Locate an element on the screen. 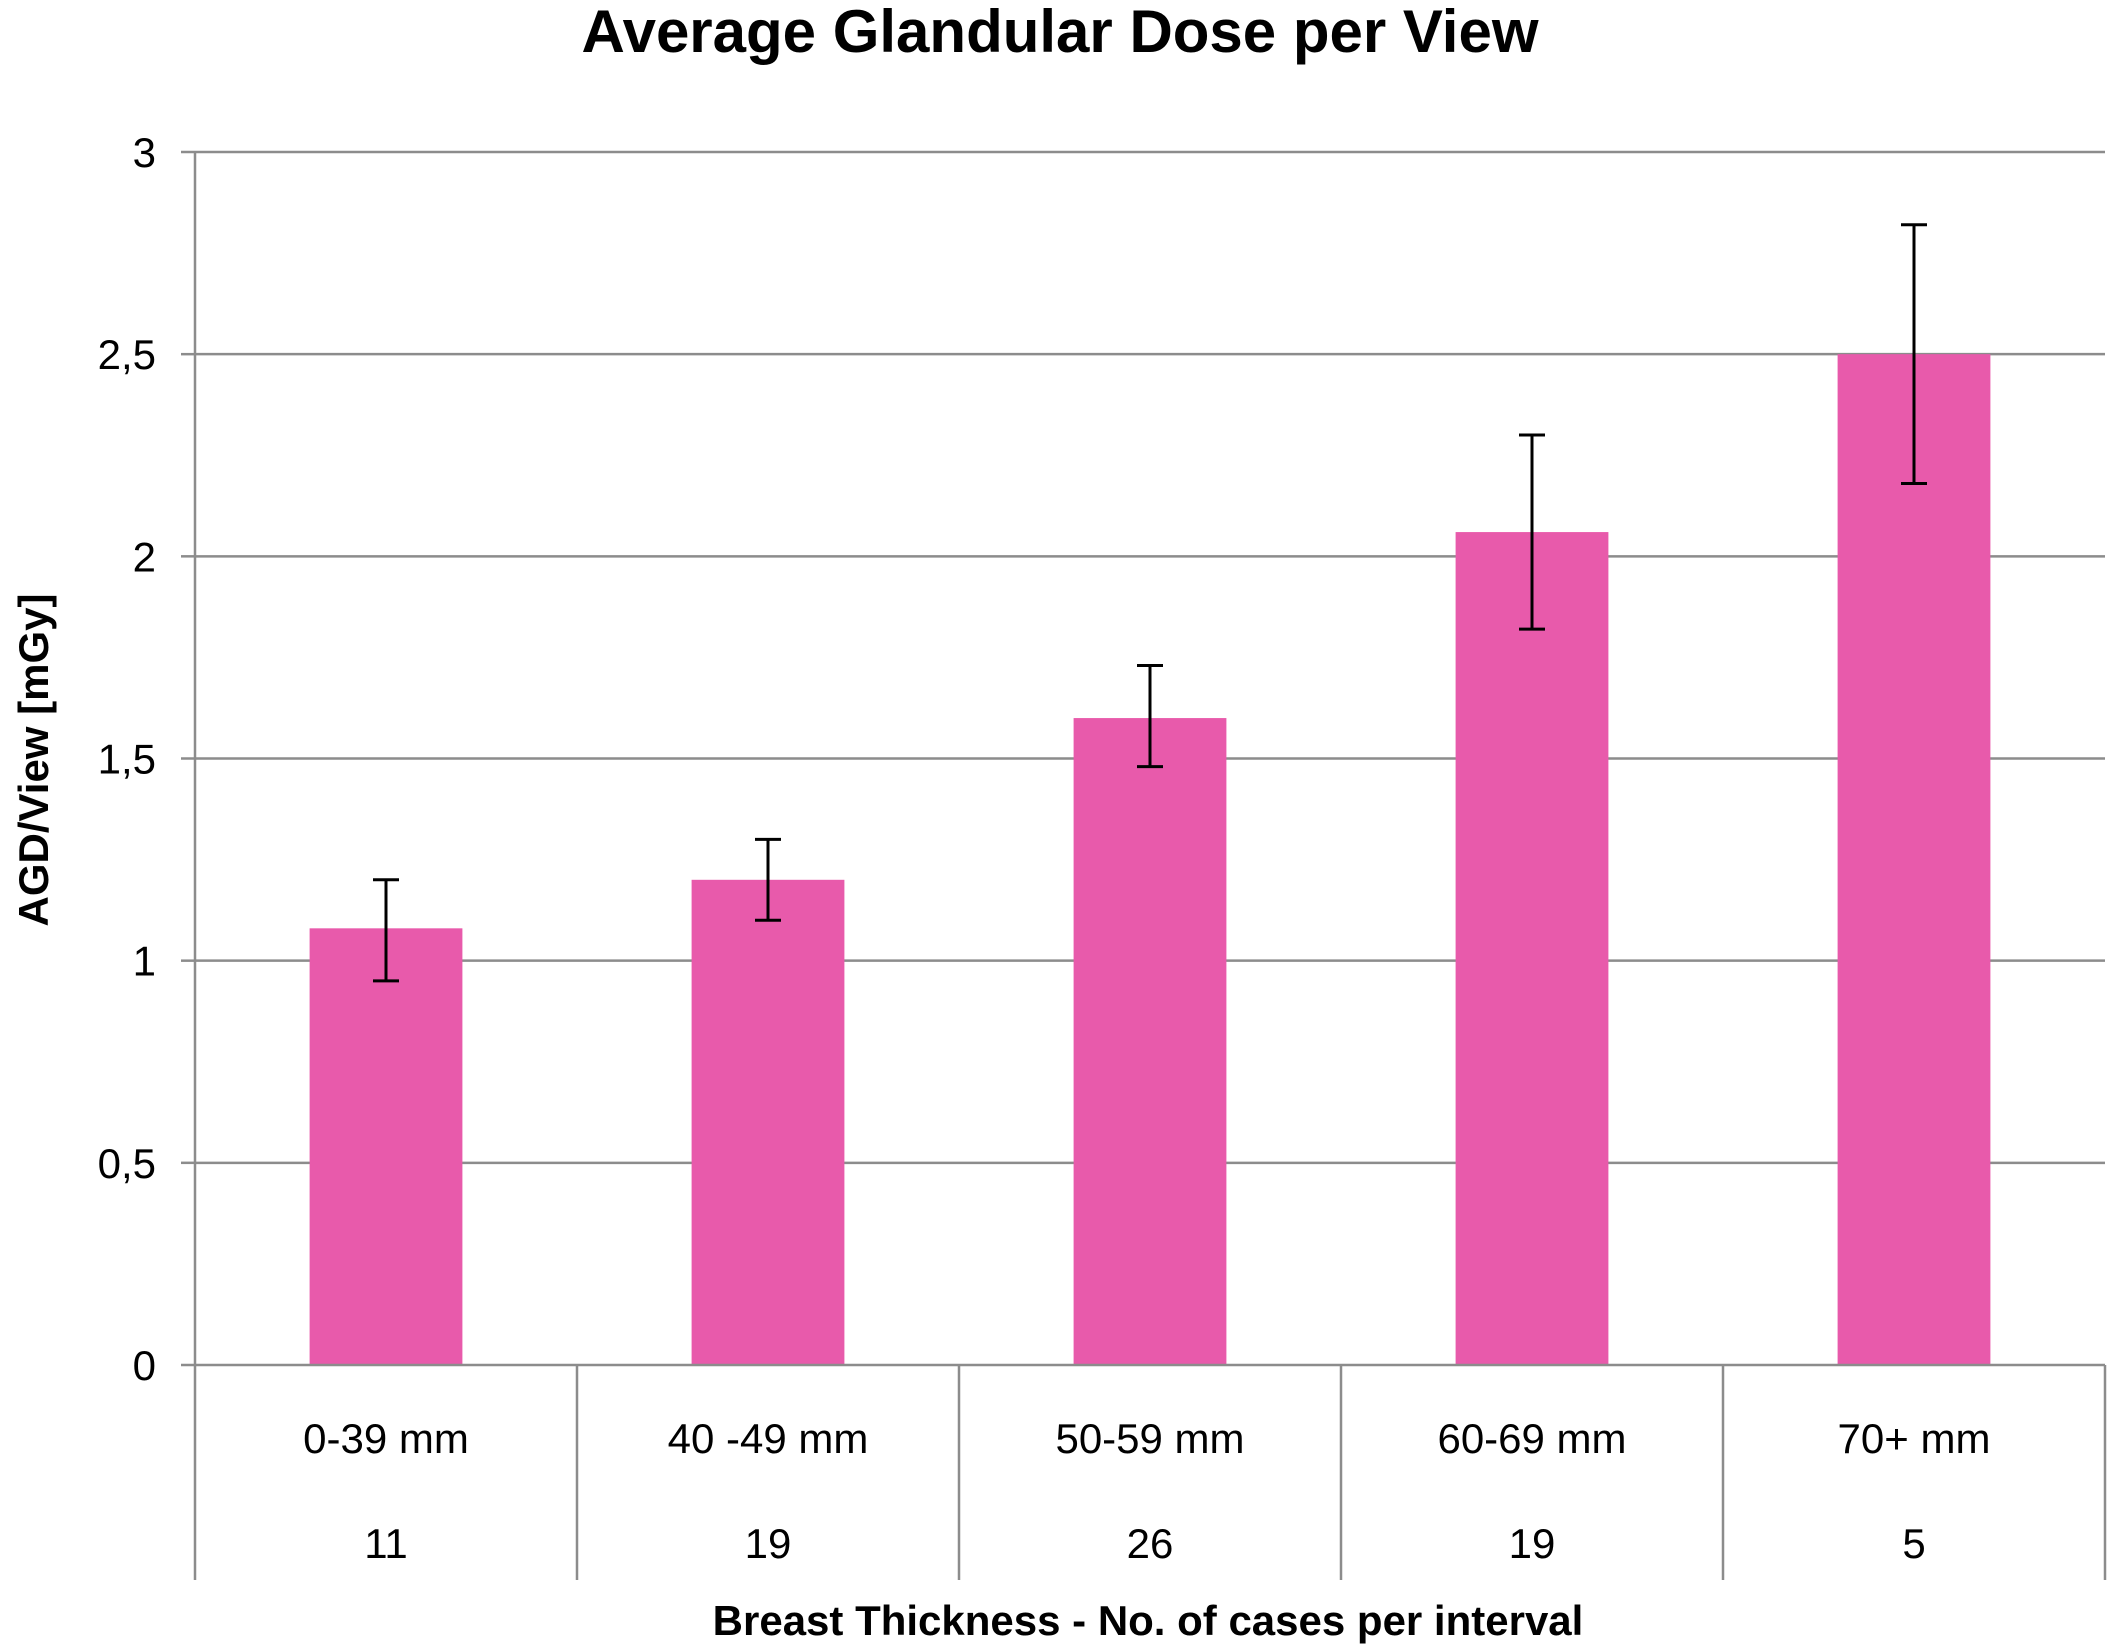  x-case-count-label: 5 is located at coordinates (1913, 1543).